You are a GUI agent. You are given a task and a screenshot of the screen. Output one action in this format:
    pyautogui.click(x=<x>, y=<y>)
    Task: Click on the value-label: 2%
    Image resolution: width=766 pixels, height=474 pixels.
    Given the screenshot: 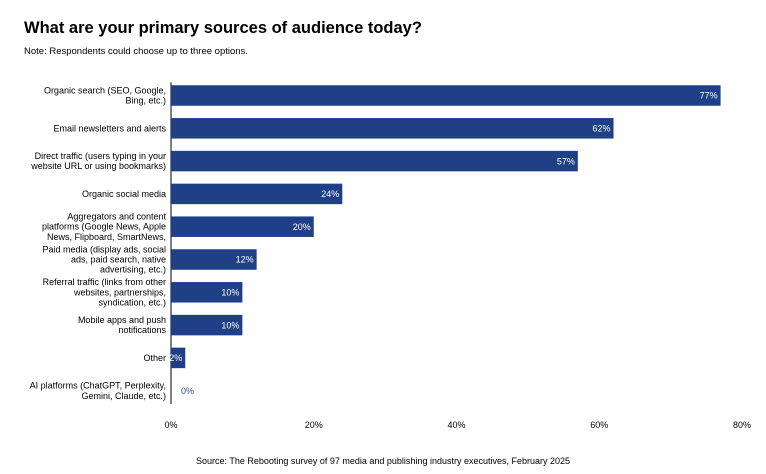 What is the action you would take?
    pyautogui.click(x=175, y=358)
    